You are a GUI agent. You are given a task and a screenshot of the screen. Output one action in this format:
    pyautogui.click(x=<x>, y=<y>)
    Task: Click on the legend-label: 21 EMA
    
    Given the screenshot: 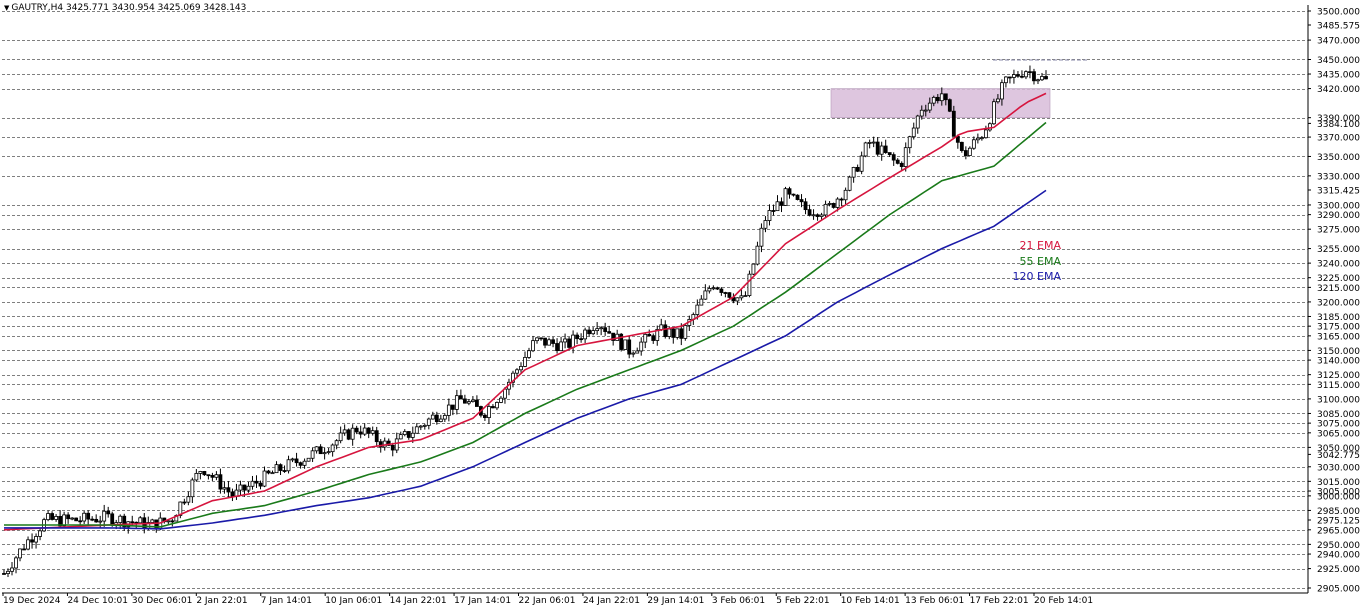 What is the action you would take?
    pyautogui.click(x=1041, y=245)
    